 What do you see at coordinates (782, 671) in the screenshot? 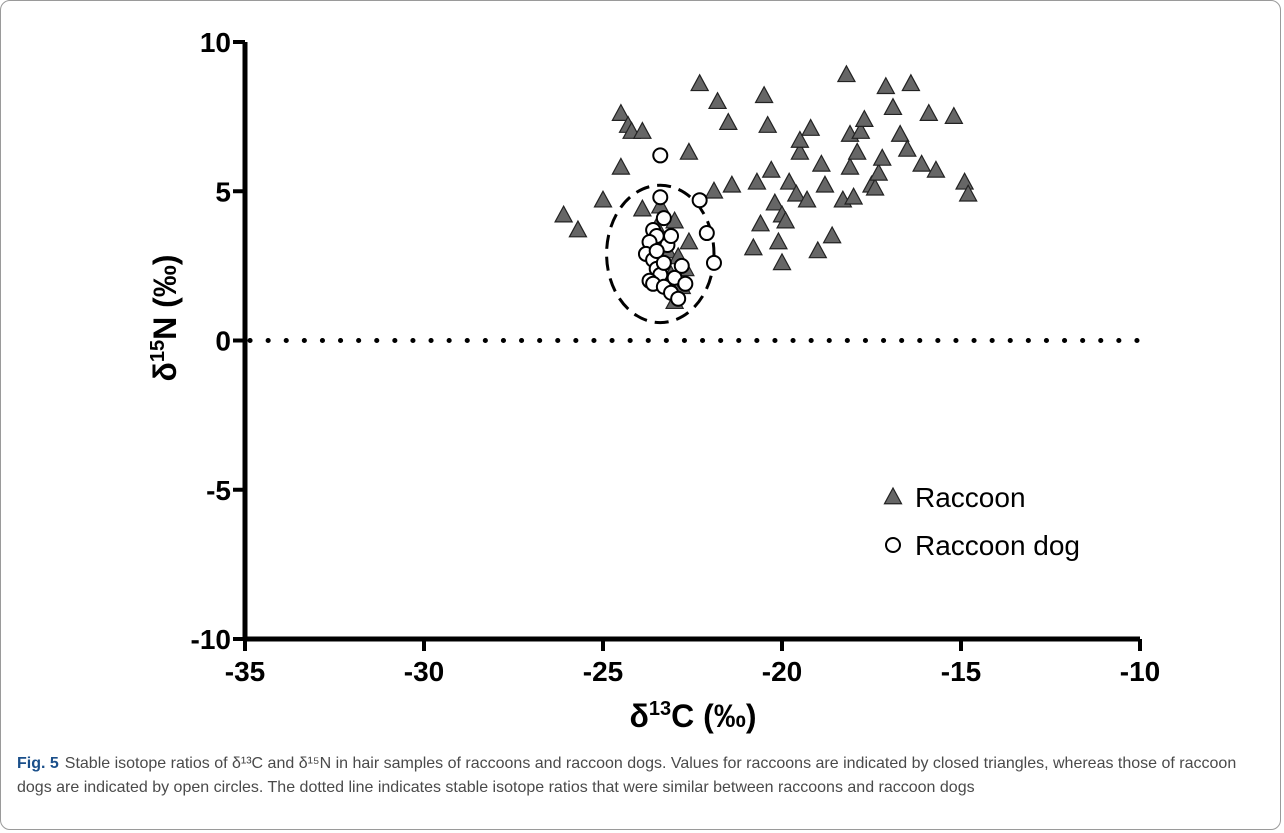
I see `x-tick-label: -20` at bounding box center [782, 671].